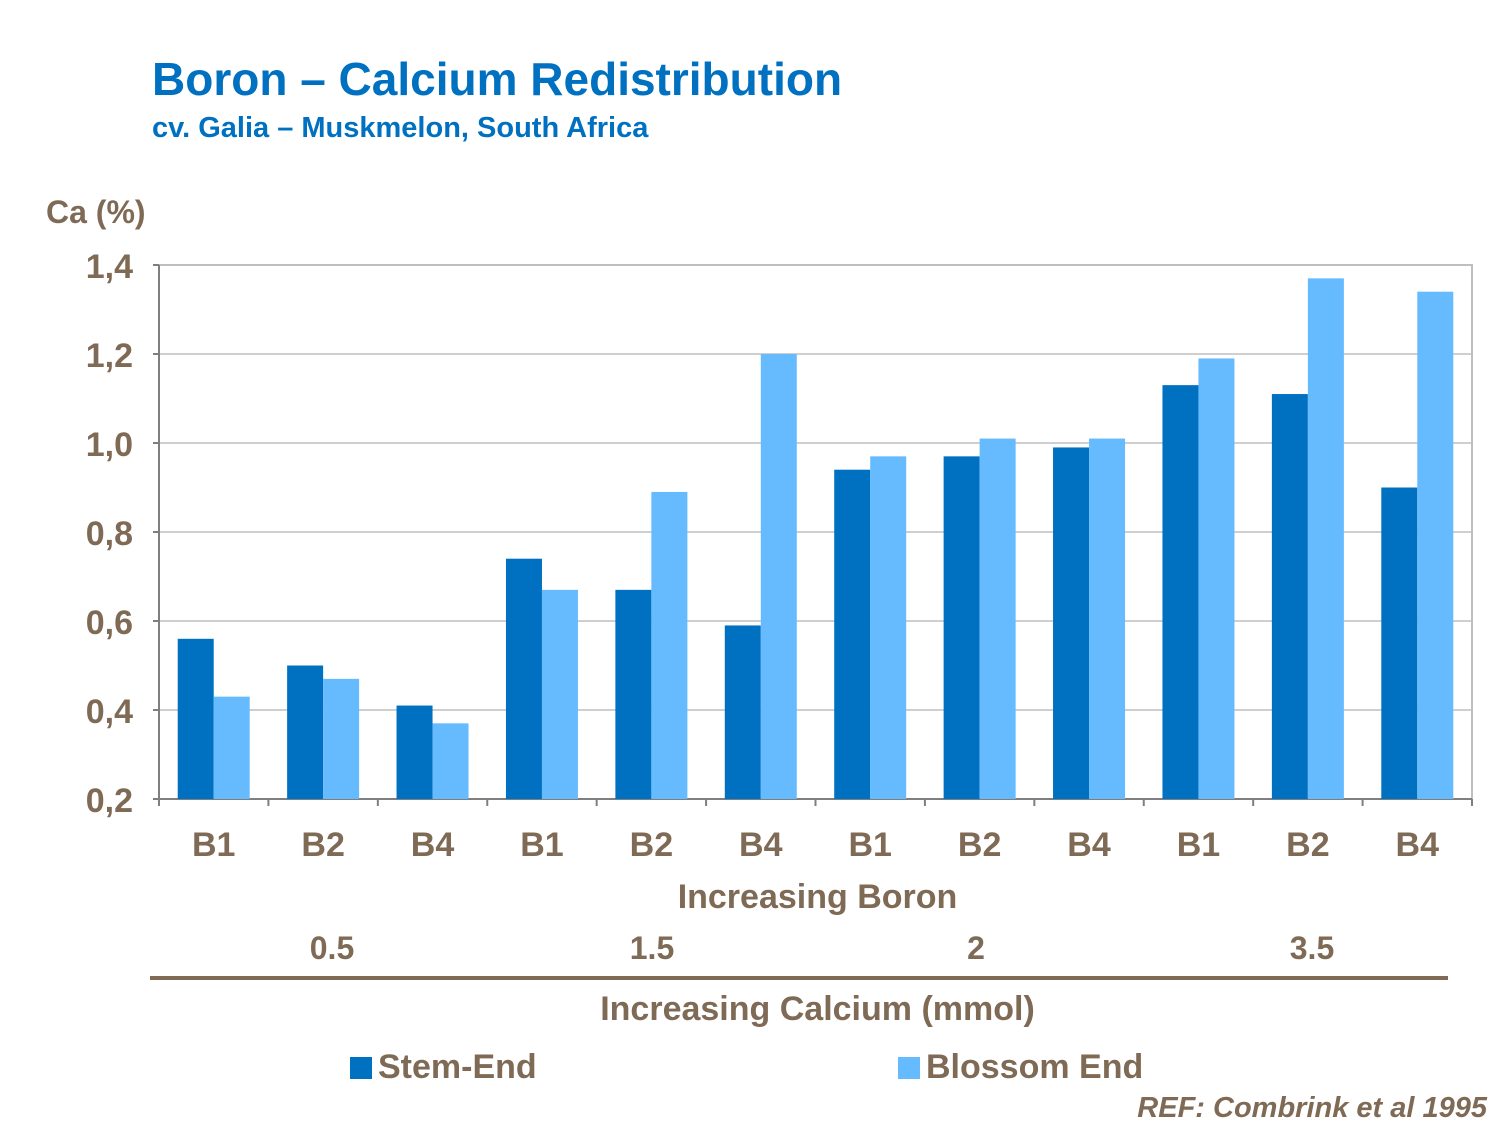 The image size is (1509, 1125). Describe the element at coordinates (109, 801) in the screenshot. I see `y-tick-label: 0,2` at that location.